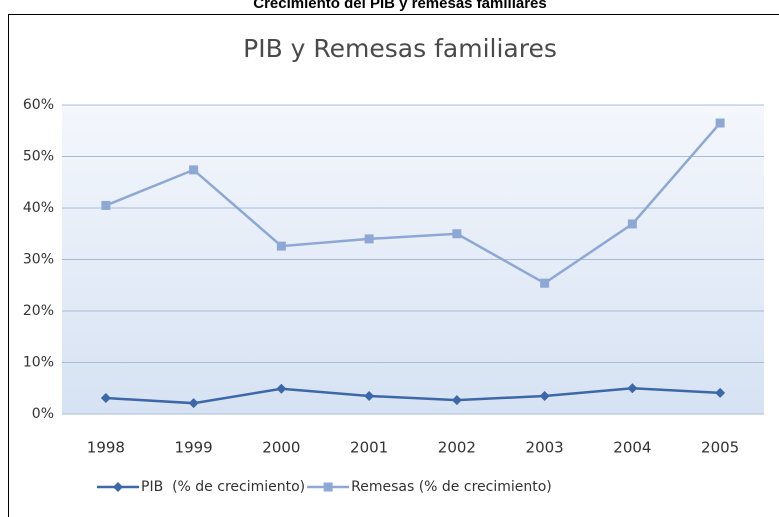 The width and height of the screenshot is (779, 517). Describe the element at coordinates (281, 448) in the screenshot. I see `x-tick-label: 2000` at that location.